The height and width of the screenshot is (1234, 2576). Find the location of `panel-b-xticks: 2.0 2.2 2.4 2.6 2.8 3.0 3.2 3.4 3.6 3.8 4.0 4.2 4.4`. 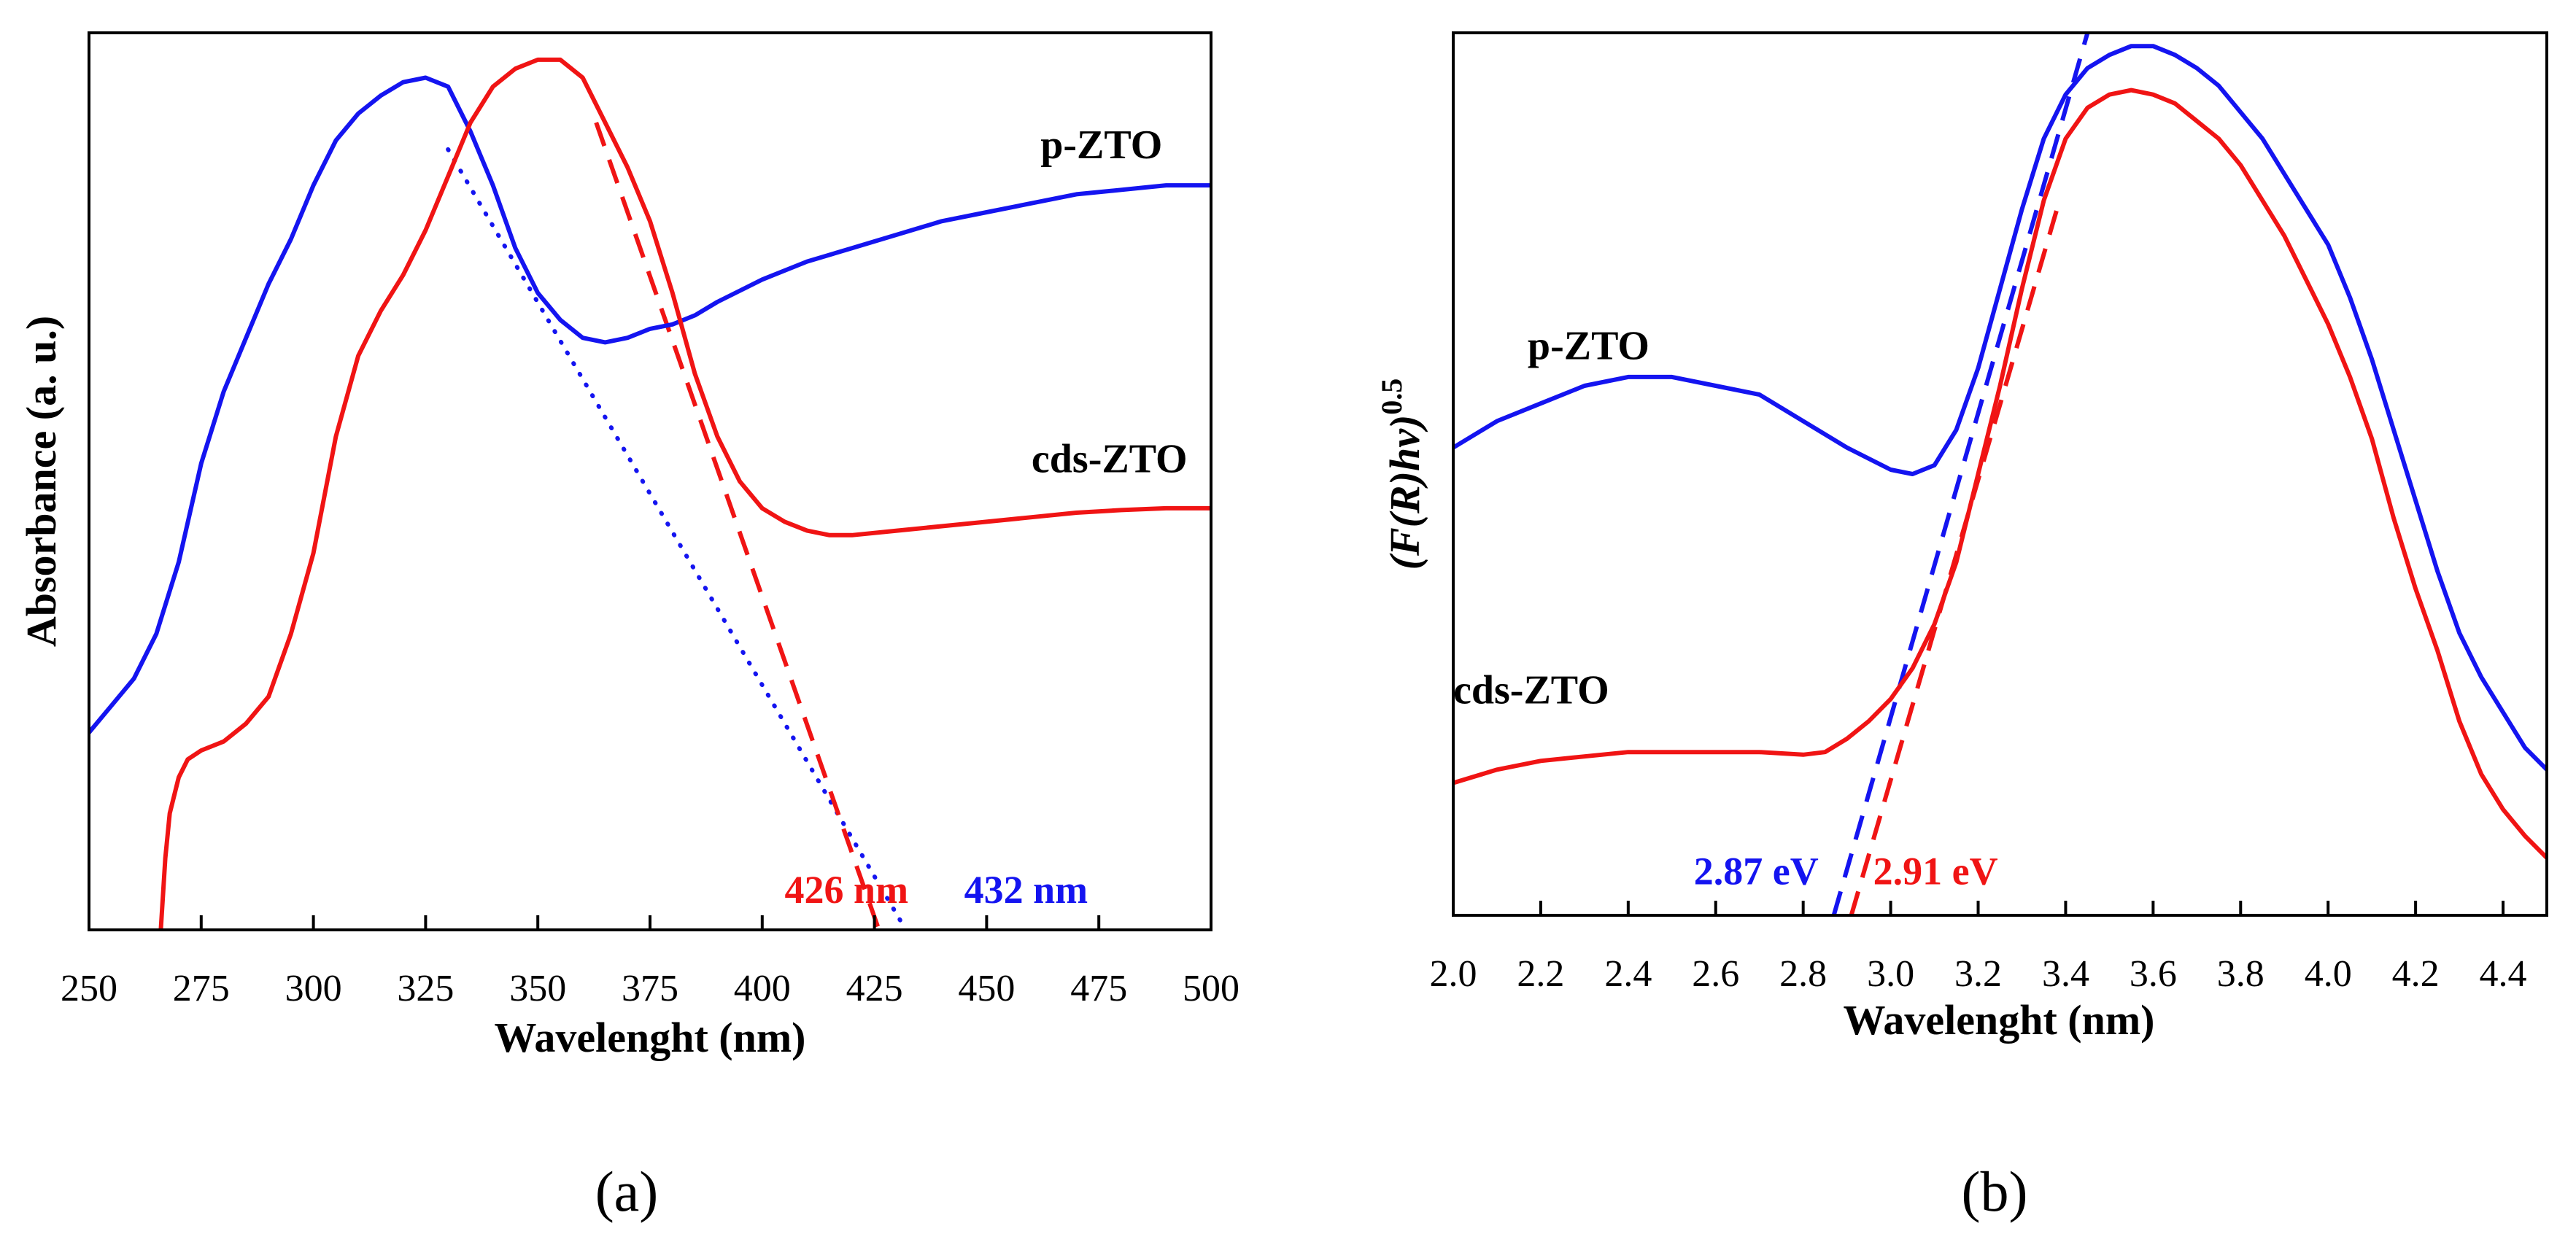

panel-b-xticks: 2.0 2.2 2.4 2.6 2.8 3.0 3.2 3.4 3.6 3.8 4.0 4.2 4.4 is located at coordinates (1978, 948).